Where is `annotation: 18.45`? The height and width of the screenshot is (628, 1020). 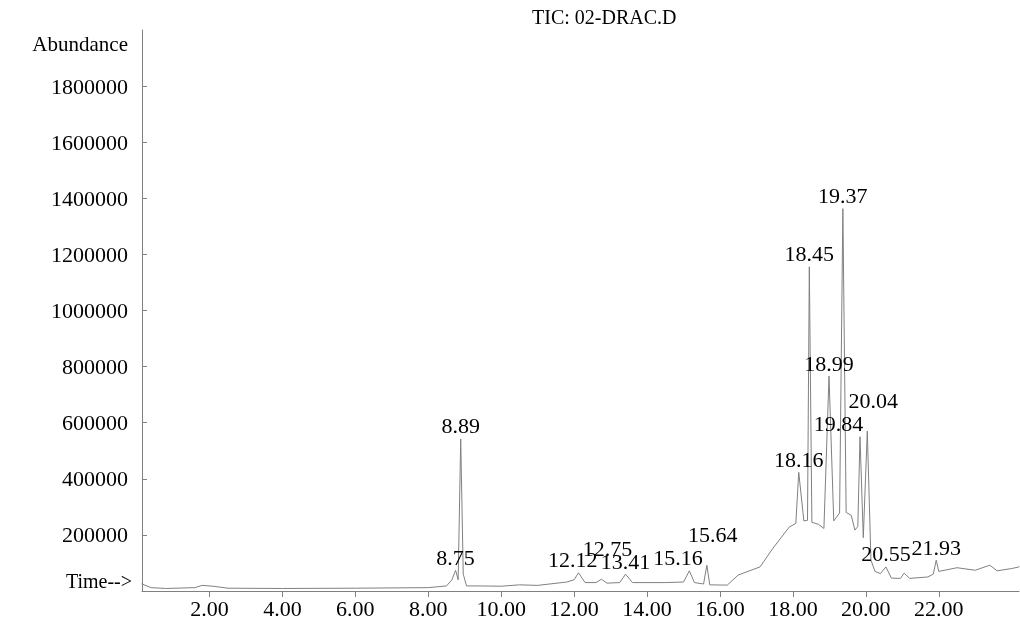 annotation: 18.45 is located at coordinates (809, 254).